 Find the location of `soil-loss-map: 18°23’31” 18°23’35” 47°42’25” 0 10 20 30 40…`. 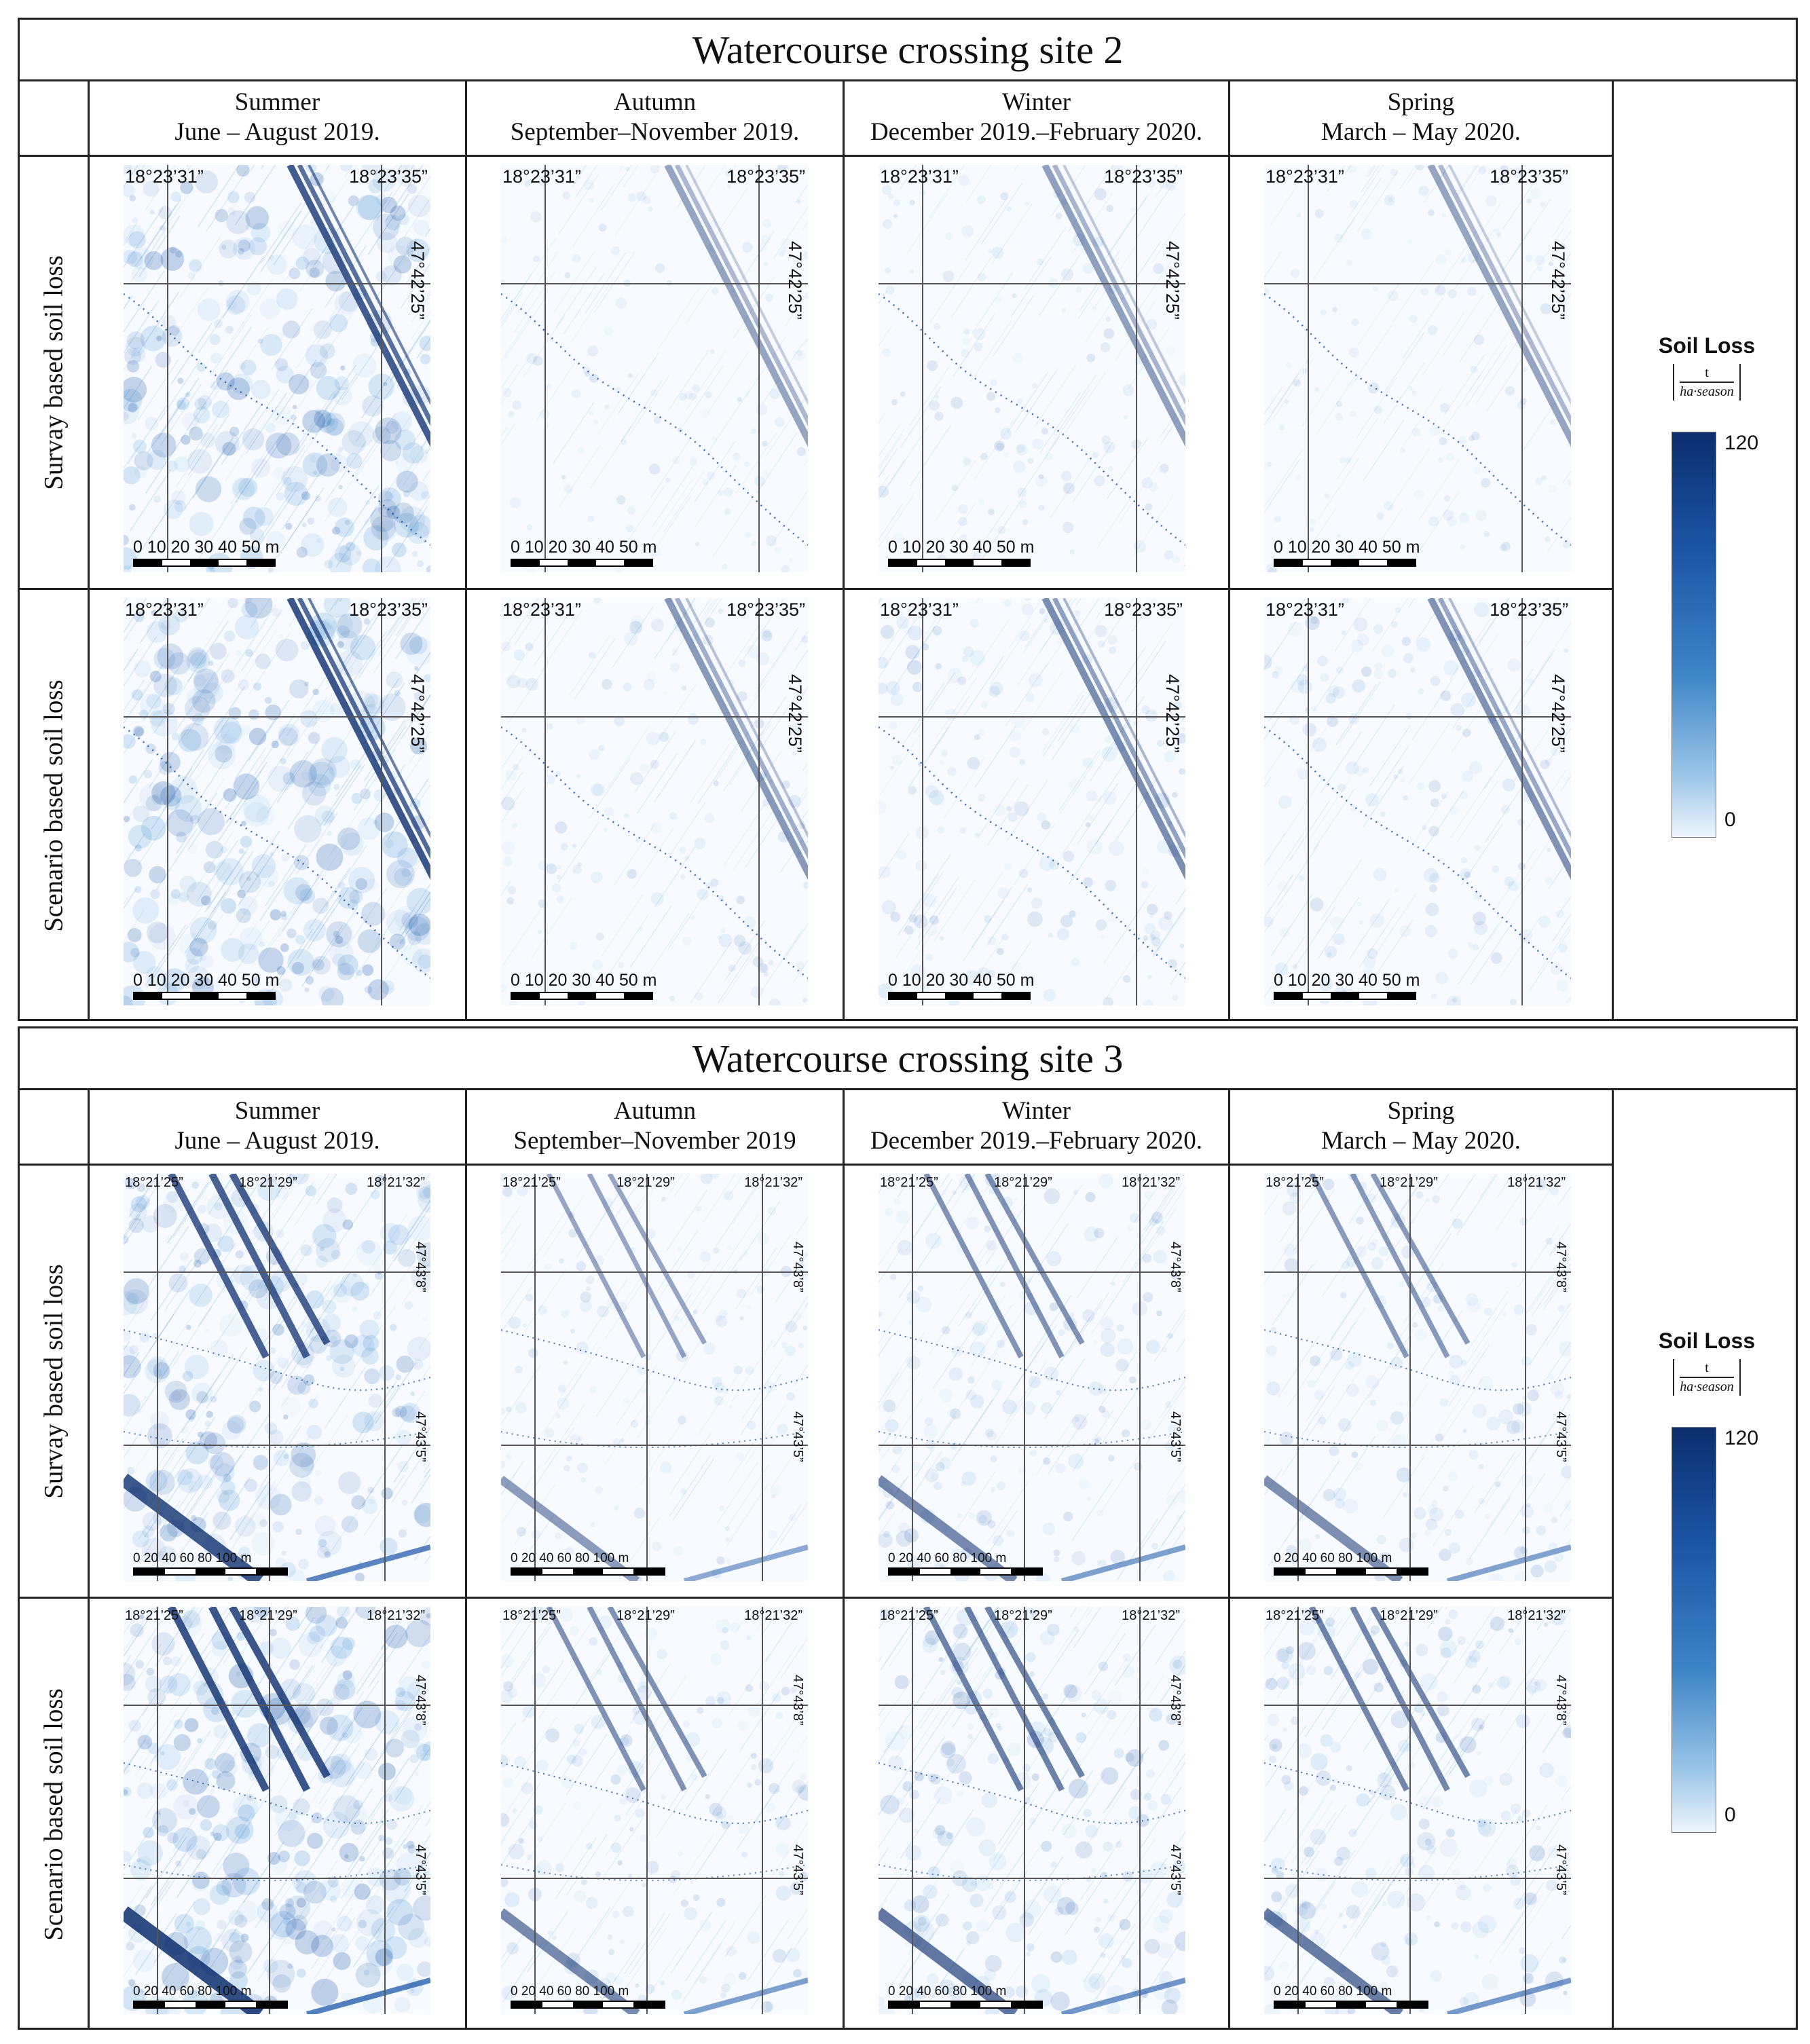

soil-loss-map: 18°23’31” 18°23’35” 47°42’25” 0 10 20 30 40… is located at coordinates (1032, 801).